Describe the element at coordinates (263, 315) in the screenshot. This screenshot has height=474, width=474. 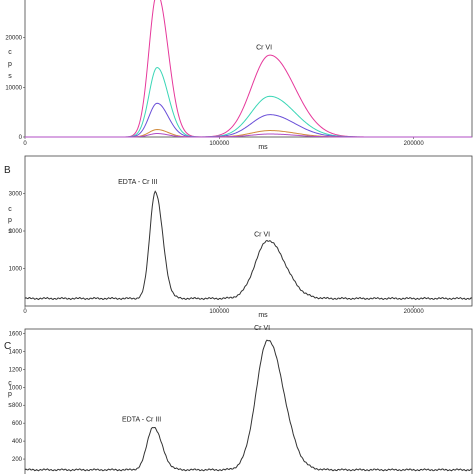
I see `panel-b-x-label: ms` at that location.